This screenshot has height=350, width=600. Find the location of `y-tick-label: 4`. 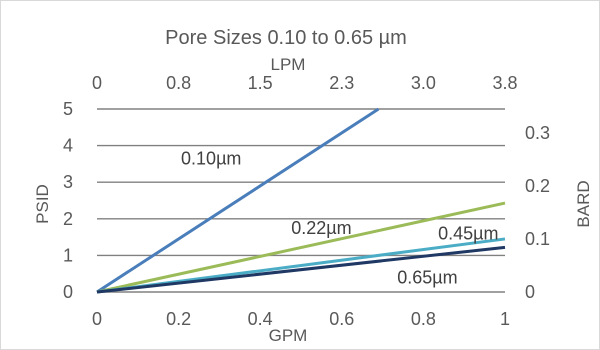

y-tick-label: 4 is located at coordinates (68, 146).